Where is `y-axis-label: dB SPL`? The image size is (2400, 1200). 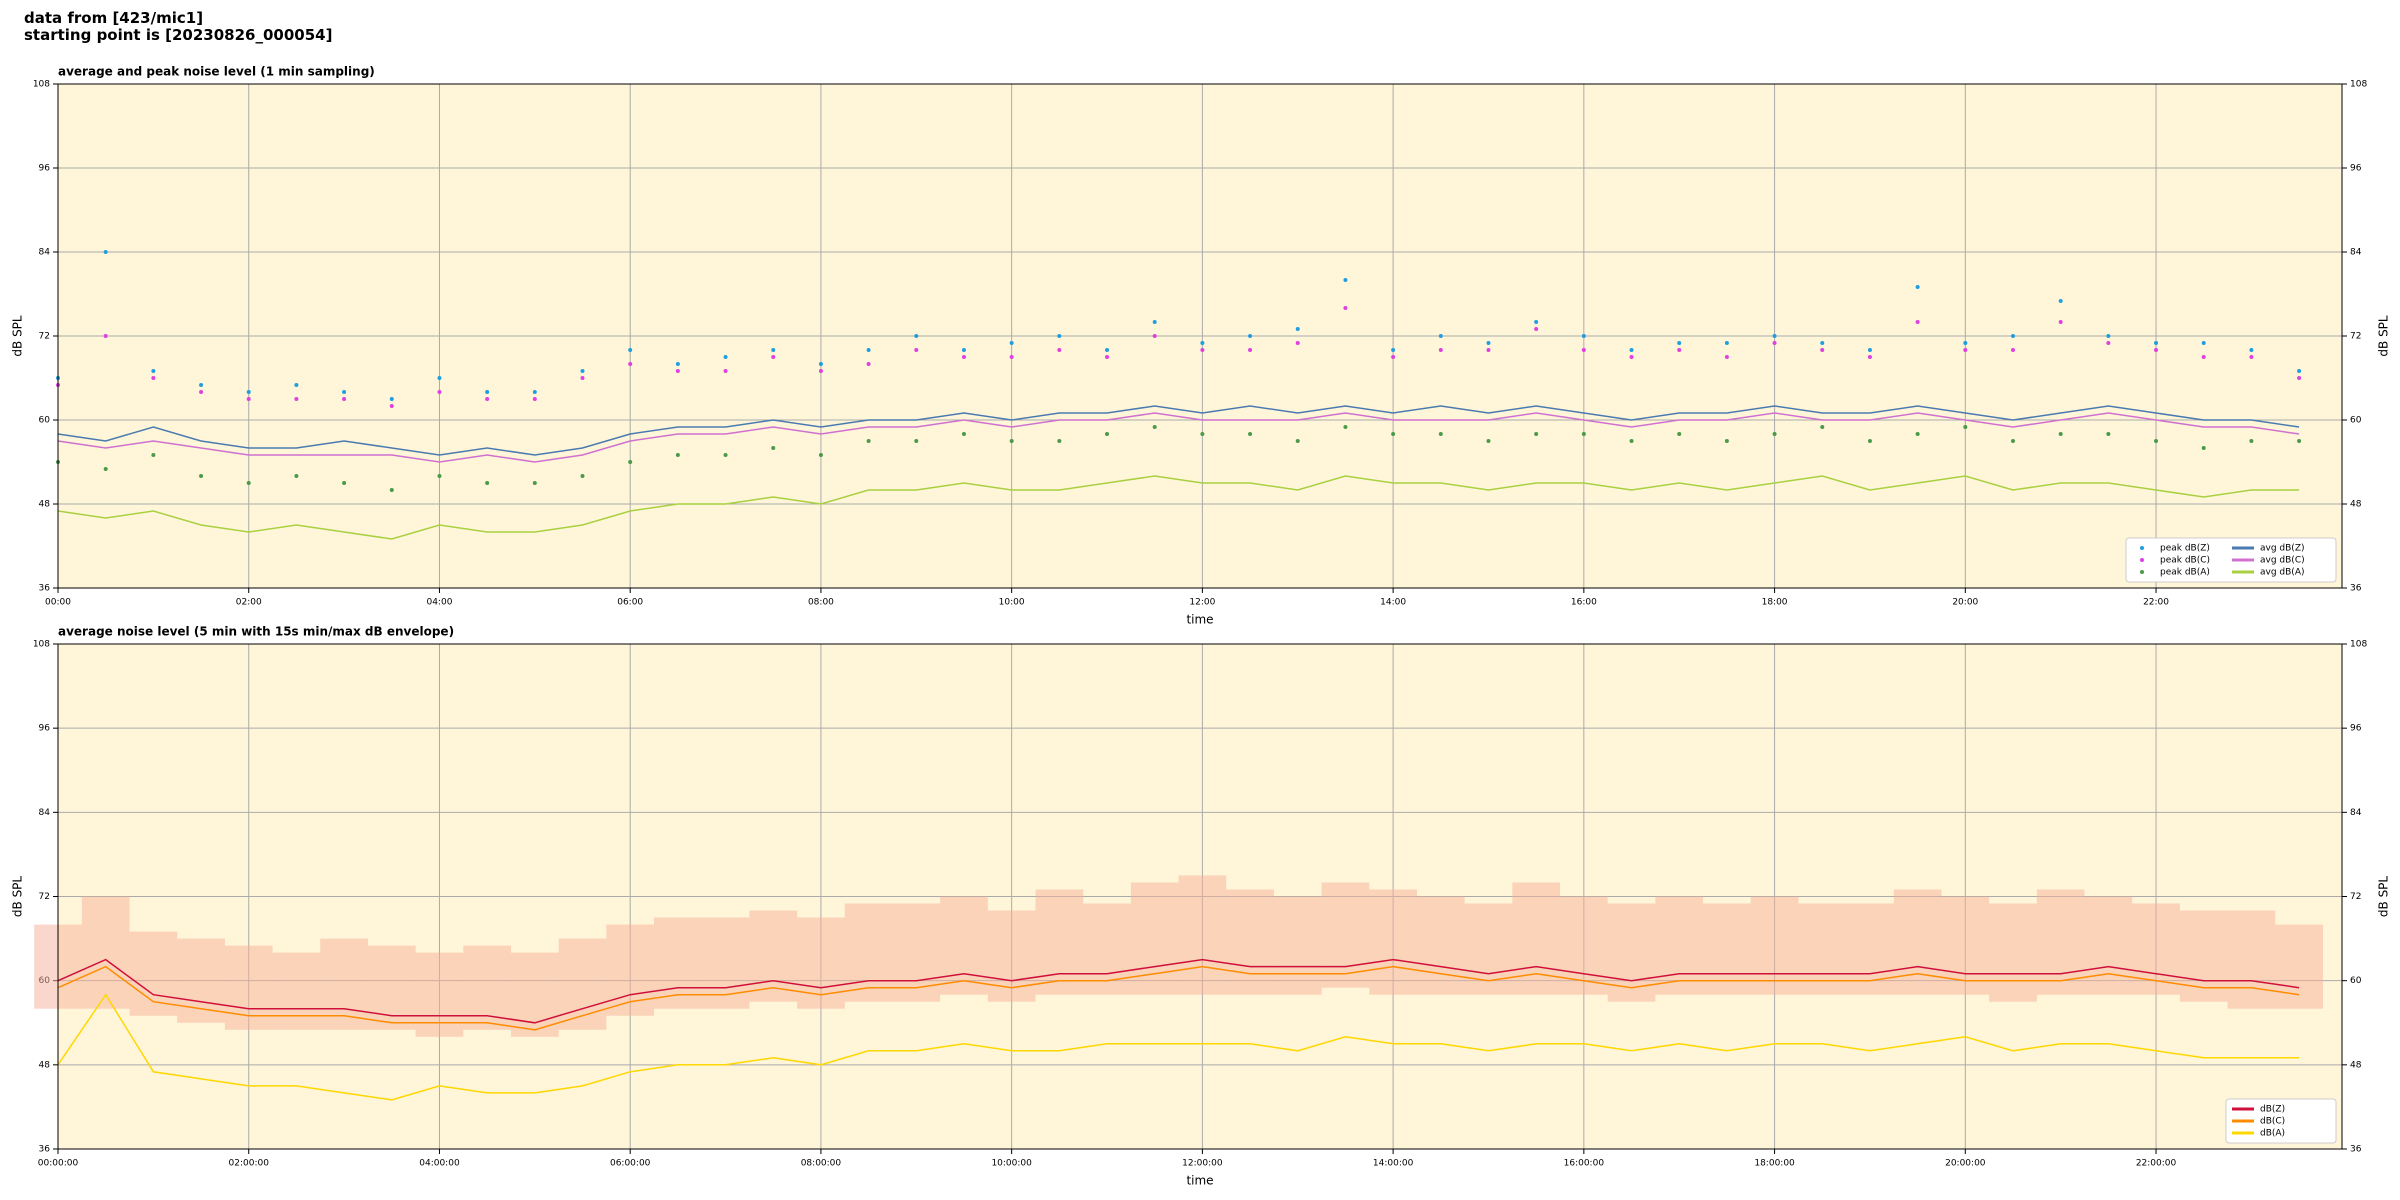 y-axis-label: dB SPL is located at coordinates (18, 336).